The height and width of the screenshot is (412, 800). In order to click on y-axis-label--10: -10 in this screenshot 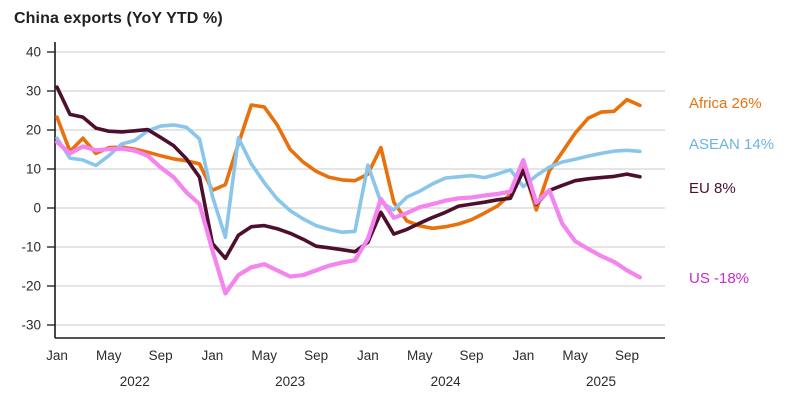, I will do `click(31, 247)`.